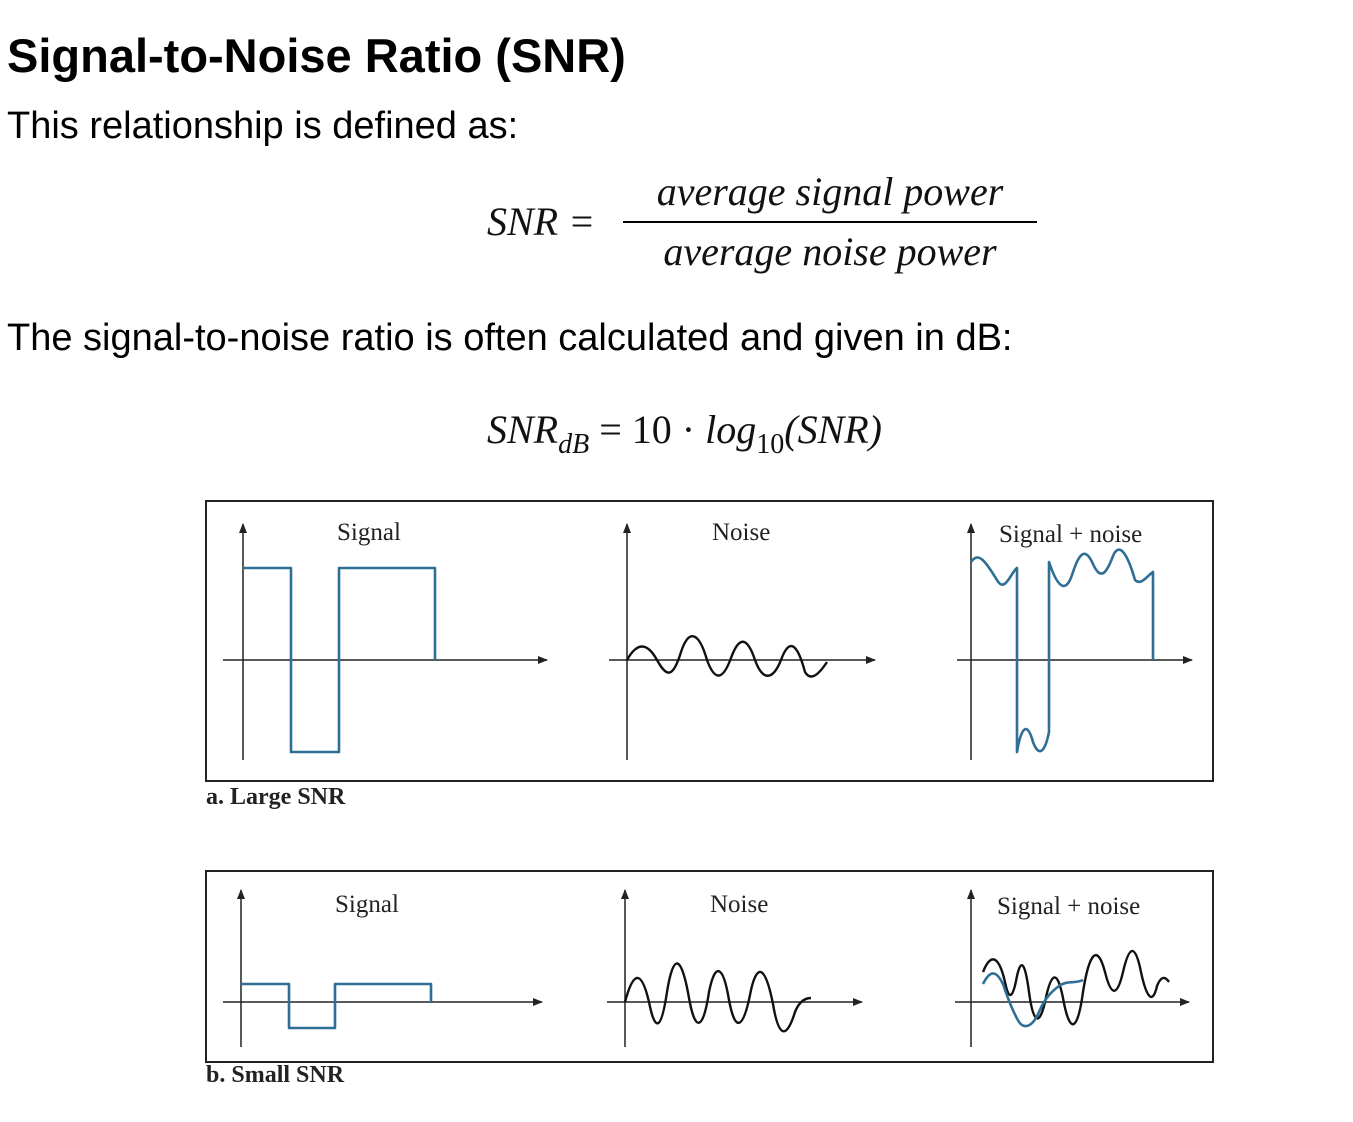  What do you see at coordinates (830, 251) in the screenshot?
I see `snr-denominator: average noise power` at bounding box center [830, 251].